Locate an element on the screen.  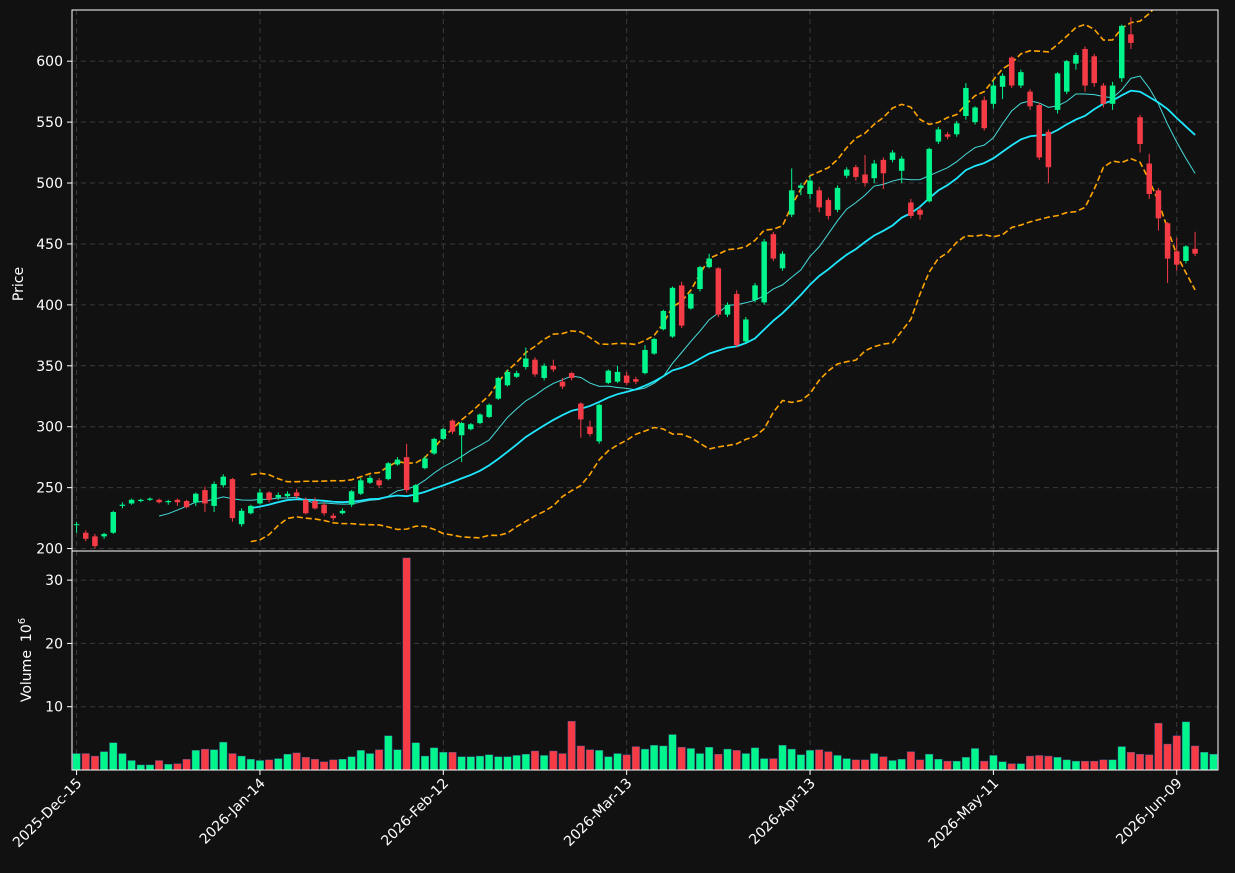
price-tick-label: 600 is located at coordinates (49, 62).